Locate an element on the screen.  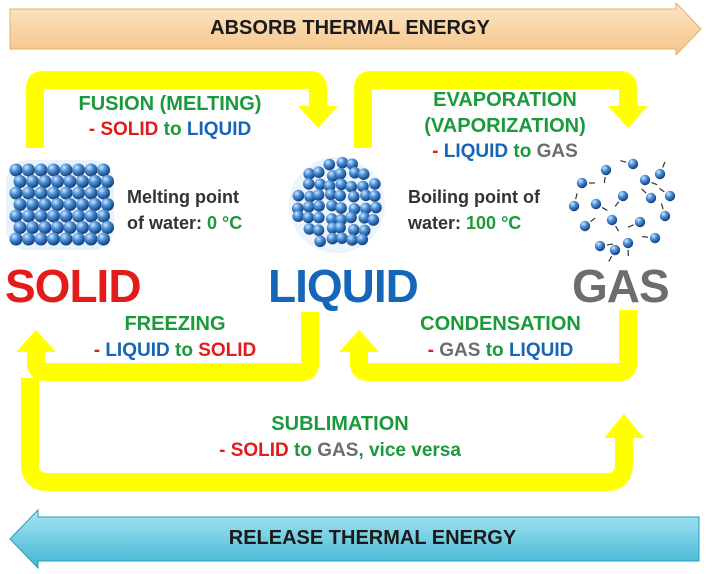
condensation-from: GAS is located at coordinates (460, 350).